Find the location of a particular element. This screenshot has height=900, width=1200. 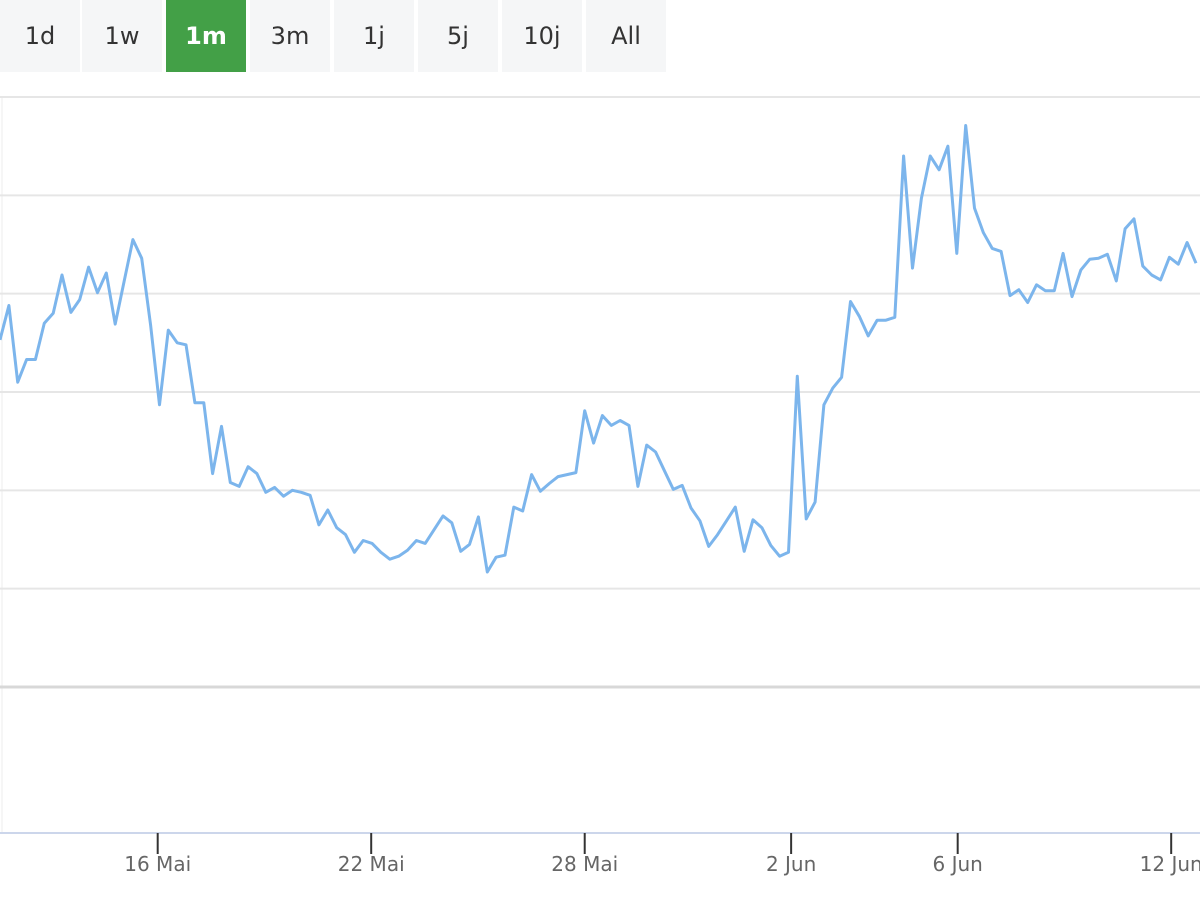

range-button: 5j is located at coordinates (458, 36).